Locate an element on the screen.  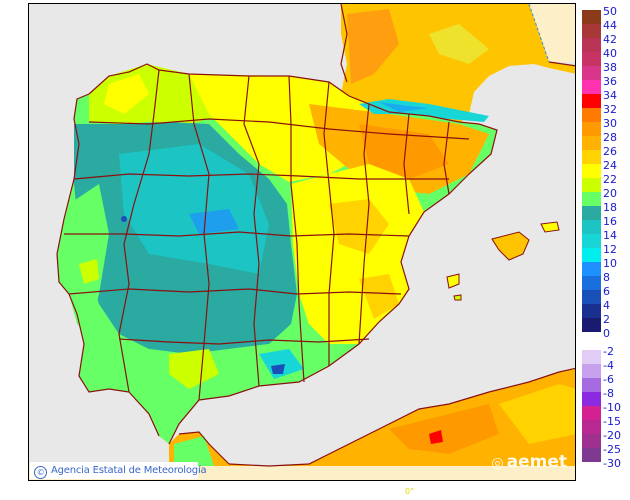
aemet-logo: ◎ aemet is located at coordinates (529, 462).